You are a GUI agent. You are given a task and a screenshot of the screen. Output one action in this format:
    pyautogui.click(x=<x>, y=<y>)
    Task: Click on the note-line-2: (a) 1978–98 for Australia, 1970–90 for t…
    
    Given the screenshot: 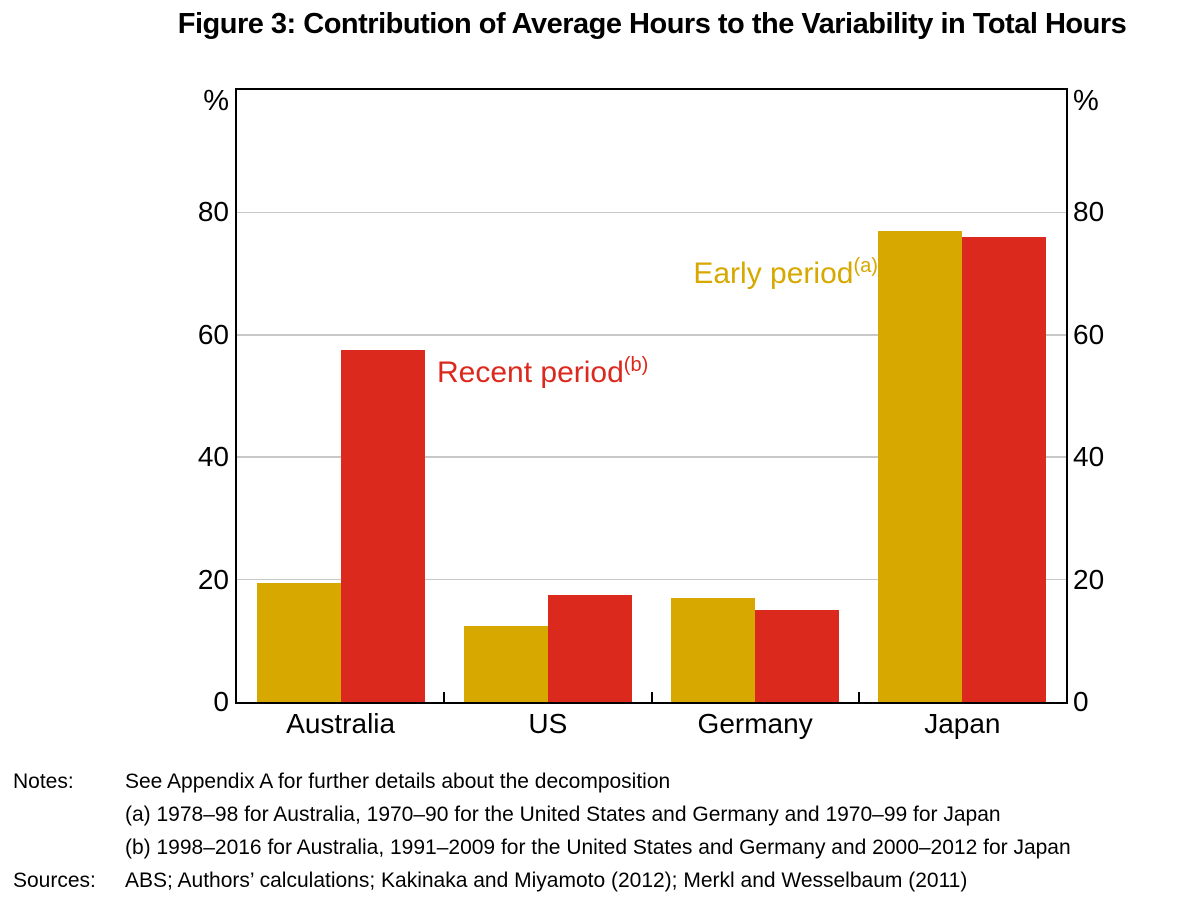 What is the action you would take?
    pyautogui.click(x=563, y=814)
    